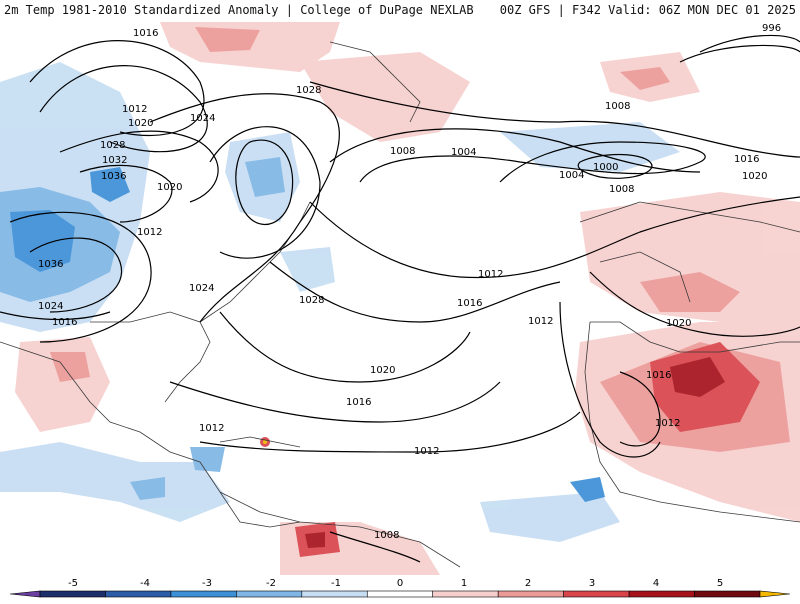 The image size is (800, 604). I want to click on coast-africa, so click(695, 337).